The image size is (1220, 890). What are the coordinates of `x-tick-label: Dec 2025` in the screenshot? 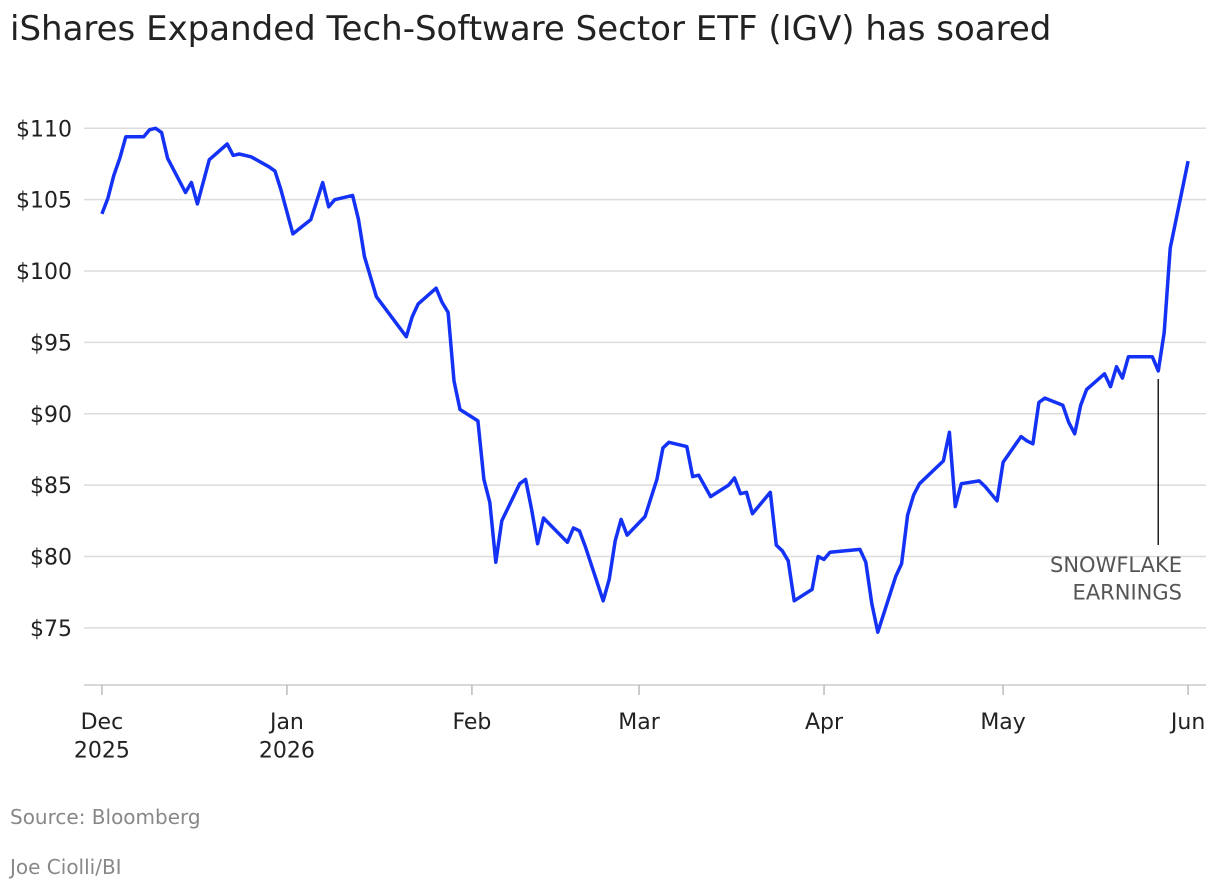 It's located at (102, 737).